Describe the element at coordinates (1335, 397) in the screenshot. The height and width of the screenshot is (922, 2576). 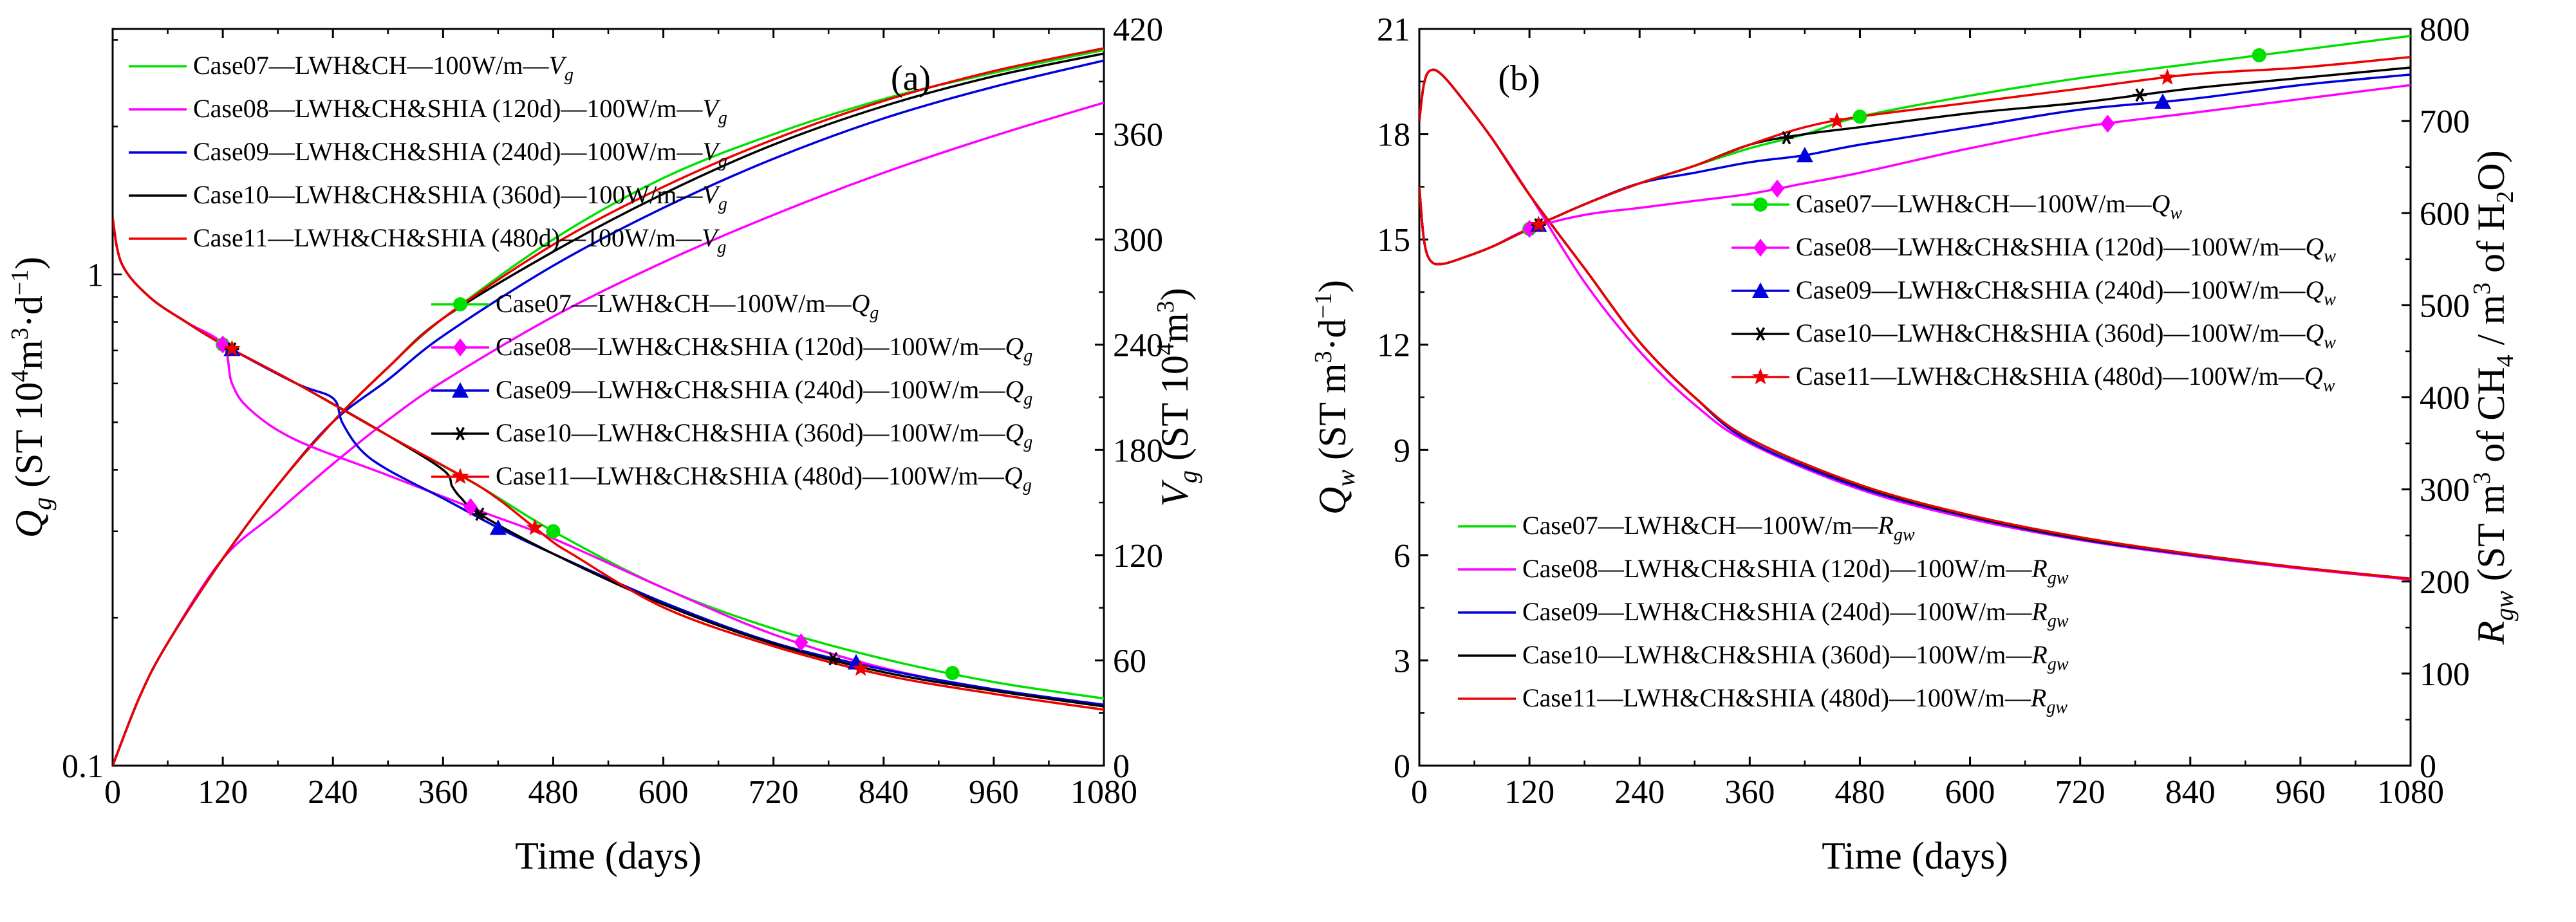
I see `y-left-axis-label: Qw (ST m3·d−1)` at that location.